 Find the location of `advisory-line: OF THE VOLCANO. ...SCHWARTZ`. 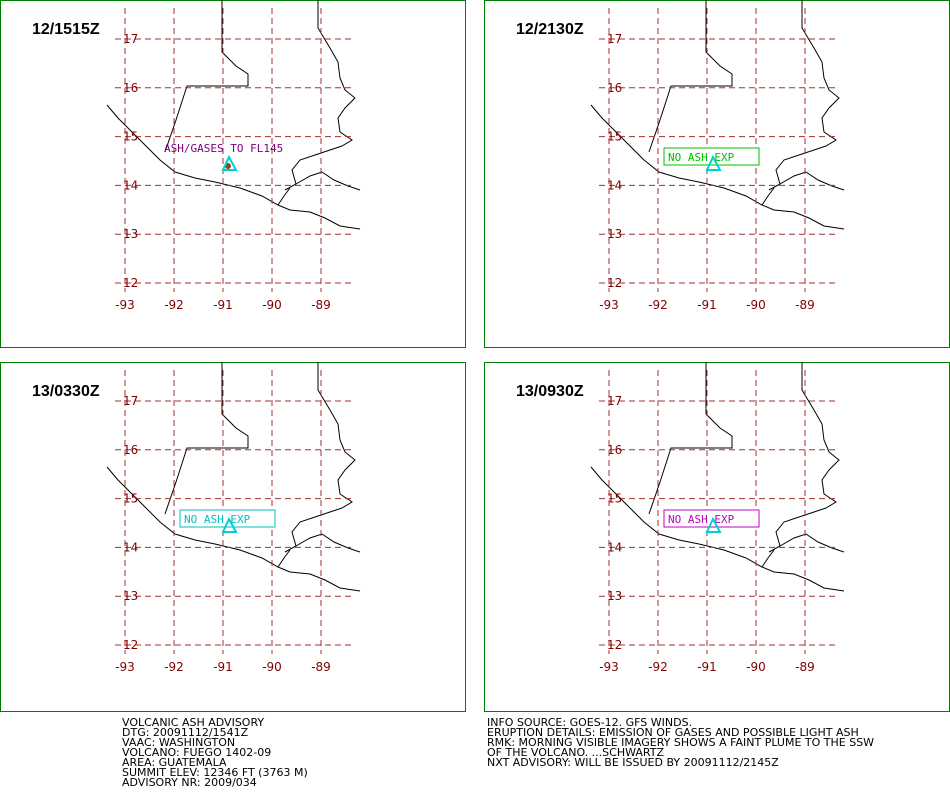

advisory-line: OF THE VOLCANO. ...SCHWARTZ is located at coordinates (575, 752).